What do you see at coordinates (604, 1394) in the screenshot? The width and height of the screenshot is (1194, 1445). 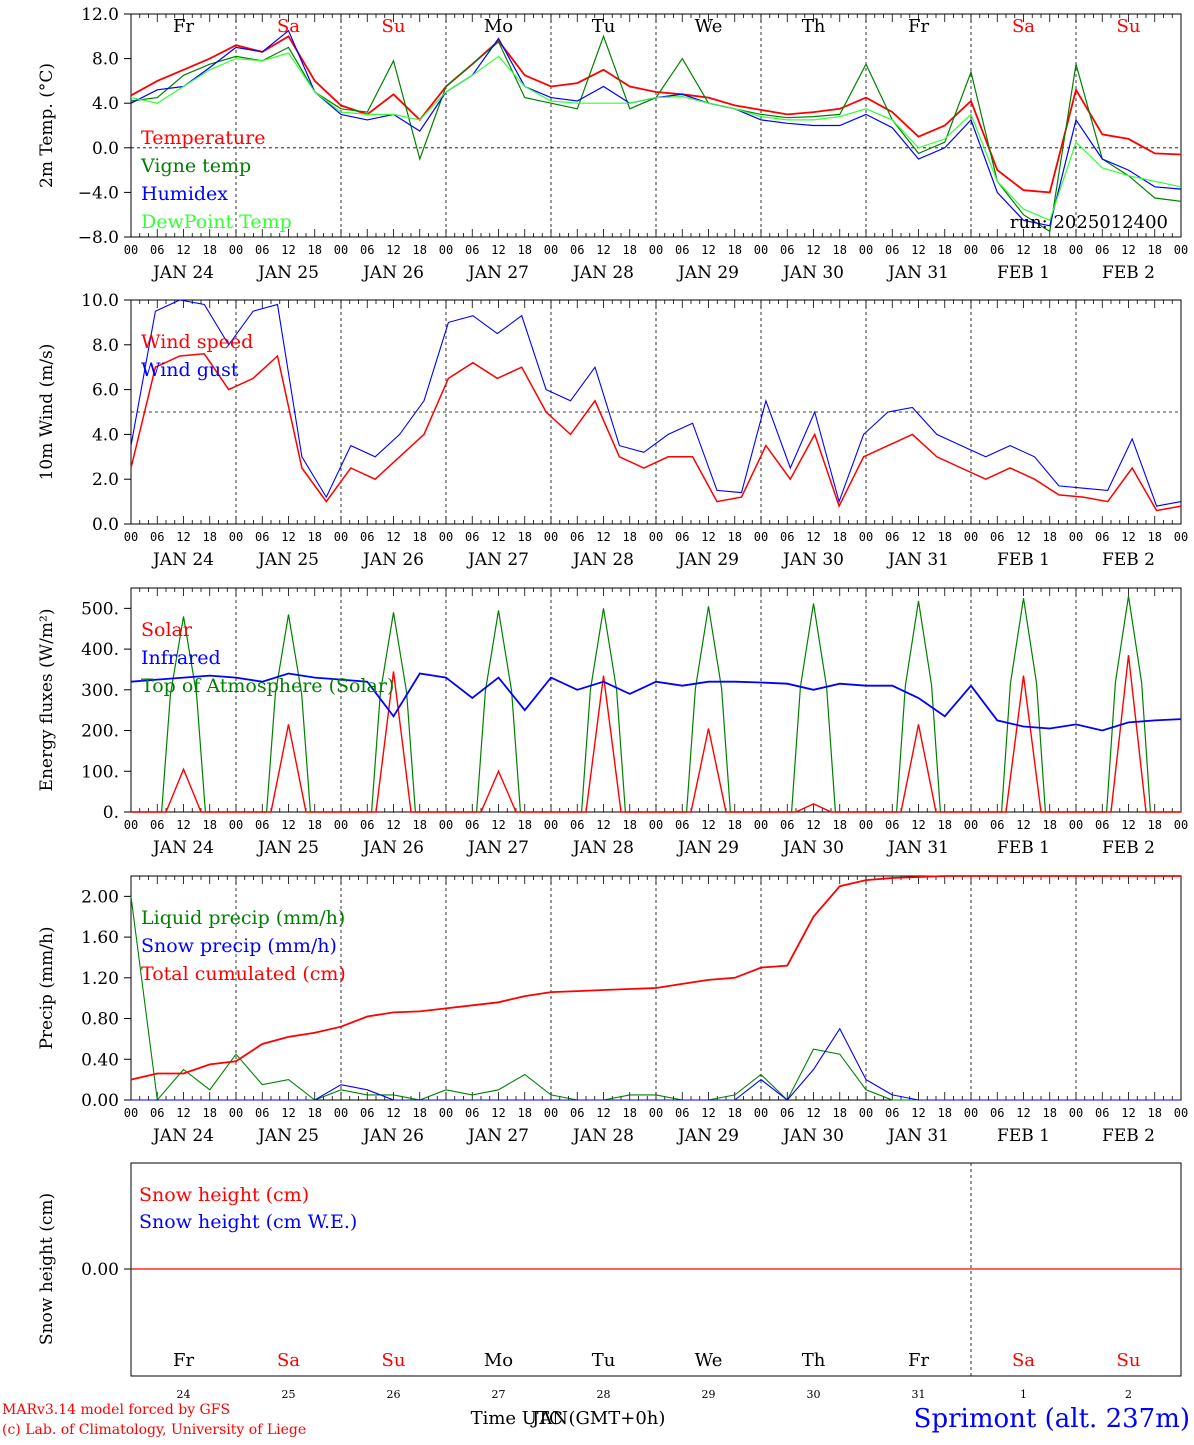 I see `day-number-label: 28` at bounding box center [604, 1394].